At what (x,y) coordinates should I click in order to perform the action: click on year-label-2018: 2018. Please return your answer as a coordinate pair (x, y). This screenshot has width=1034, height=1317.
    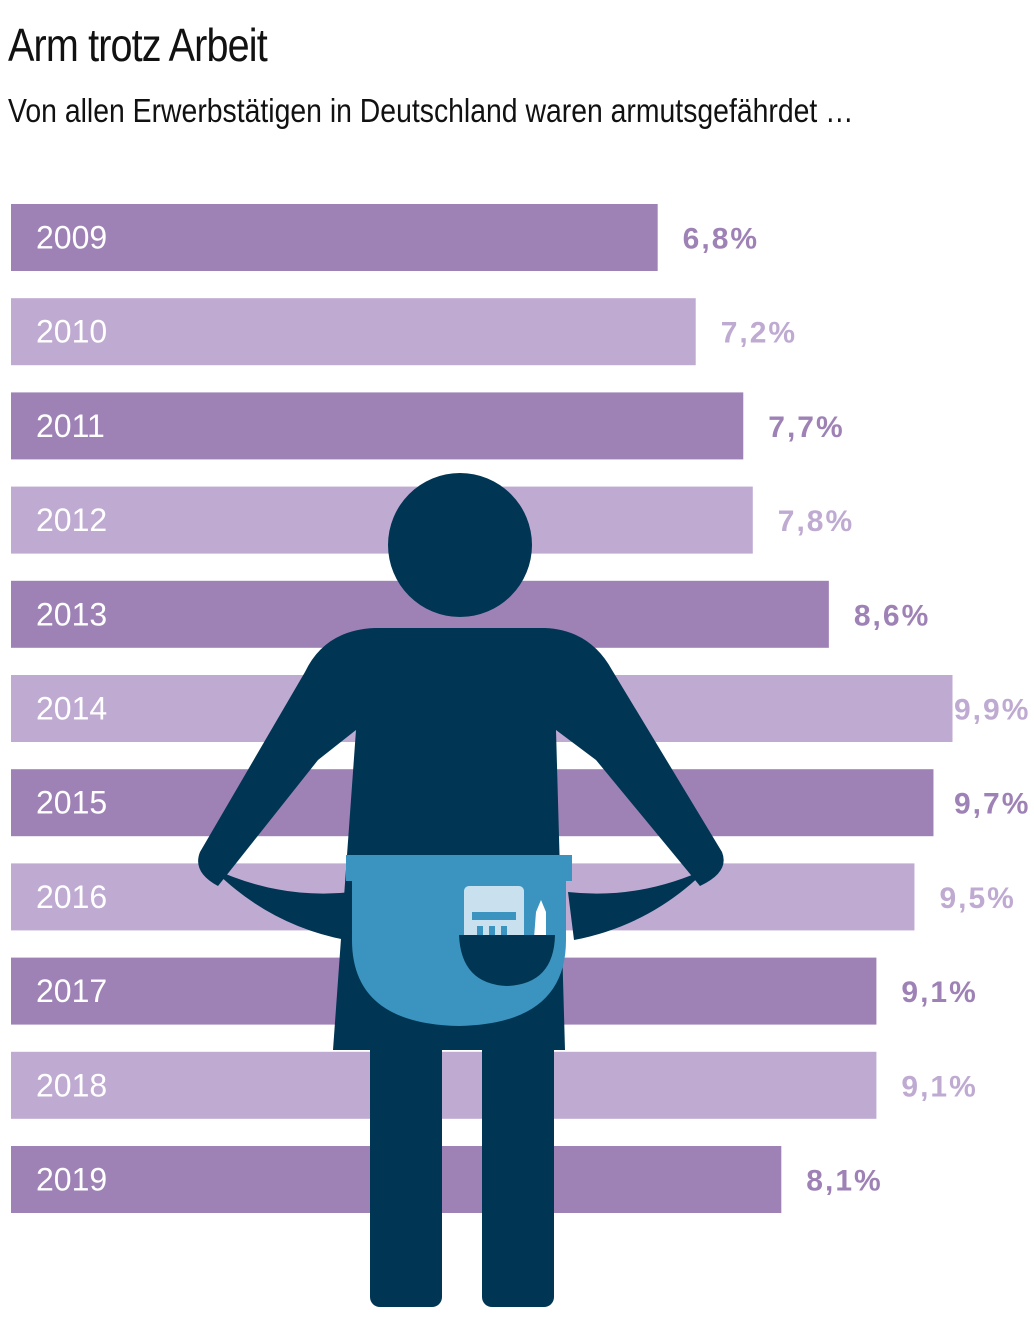
    Looking at the image, I should click on (71, 1085).